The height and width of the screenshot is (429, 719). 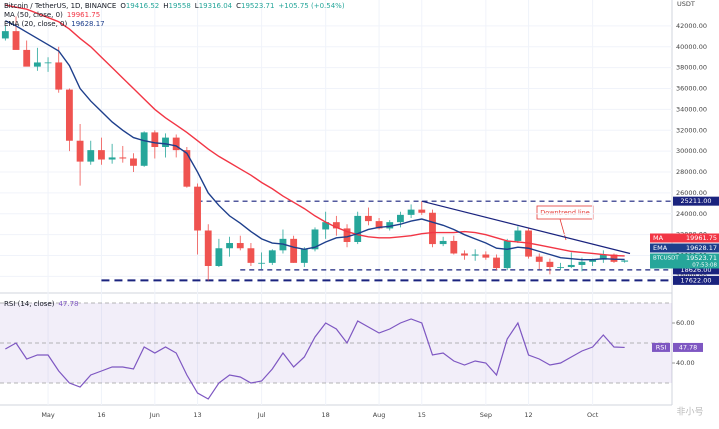 I want to click on ohlc-key: C, so click(x=238, y=6).